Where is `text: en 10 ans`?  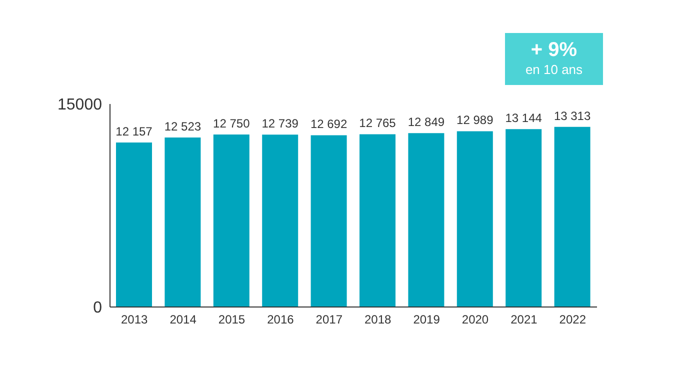 text: en 10 ans is located at coordinates (554, 69).